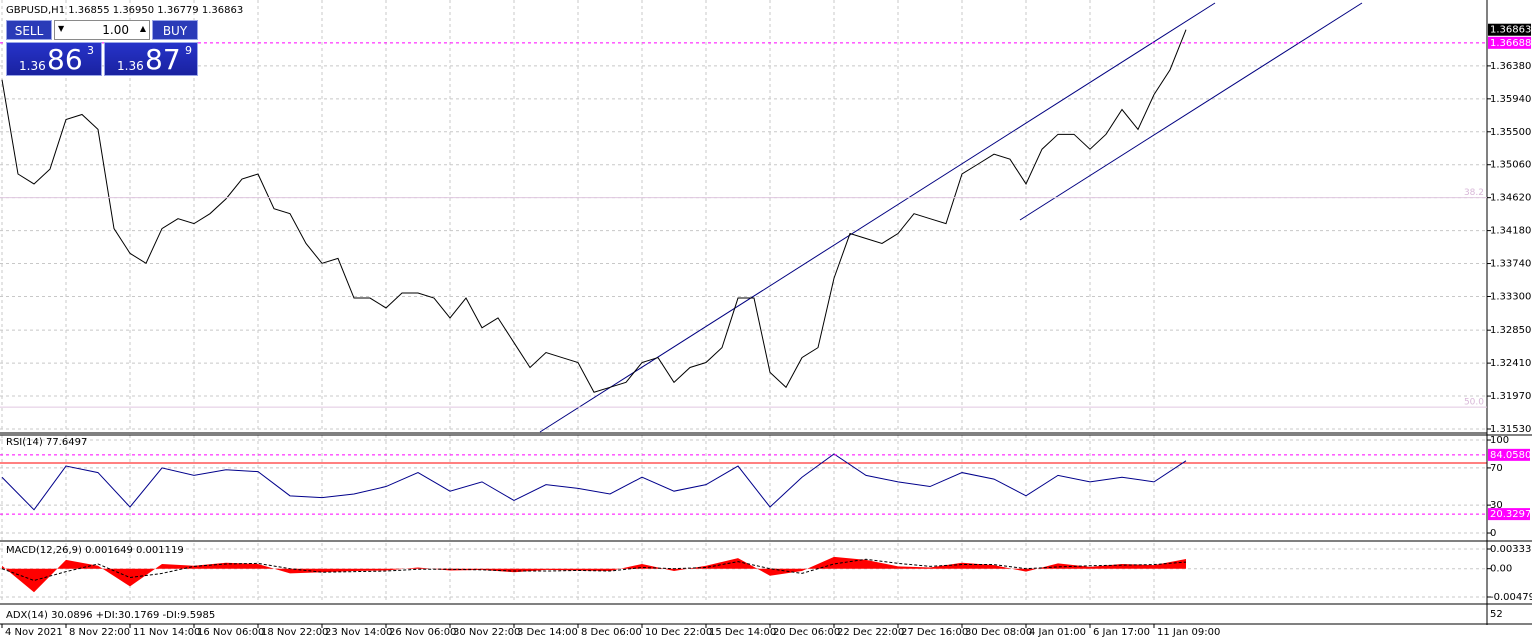  Describe the element at coordinates (934, 632) in the screenshot. I see `x-tick-label: 27 Dec 16:00` at that location.